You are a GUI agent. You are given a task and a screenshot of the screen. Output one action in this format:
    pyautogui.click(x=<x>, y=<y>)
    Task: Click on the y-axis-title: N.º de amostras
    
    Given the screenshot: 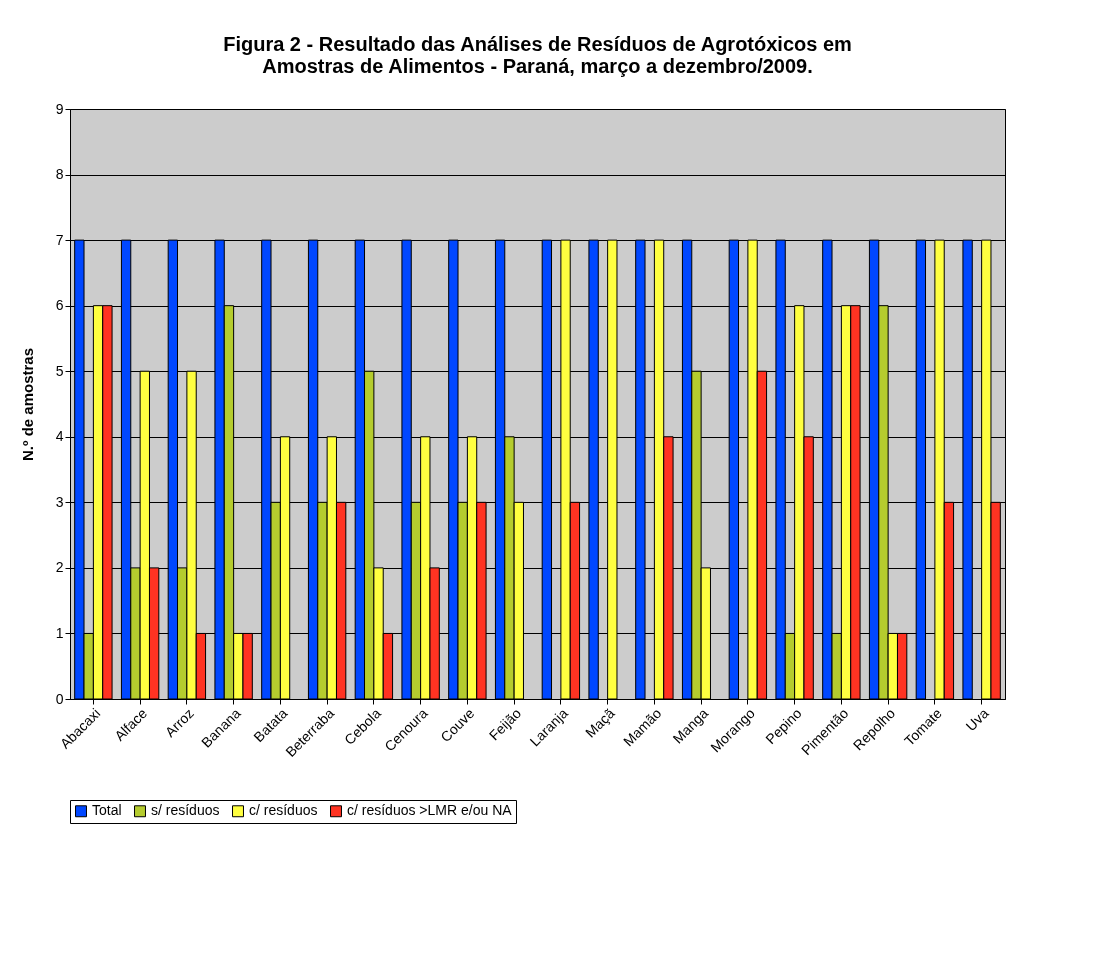 What is the action you would take?
    pyautogui.click(x=27, y=404)
    